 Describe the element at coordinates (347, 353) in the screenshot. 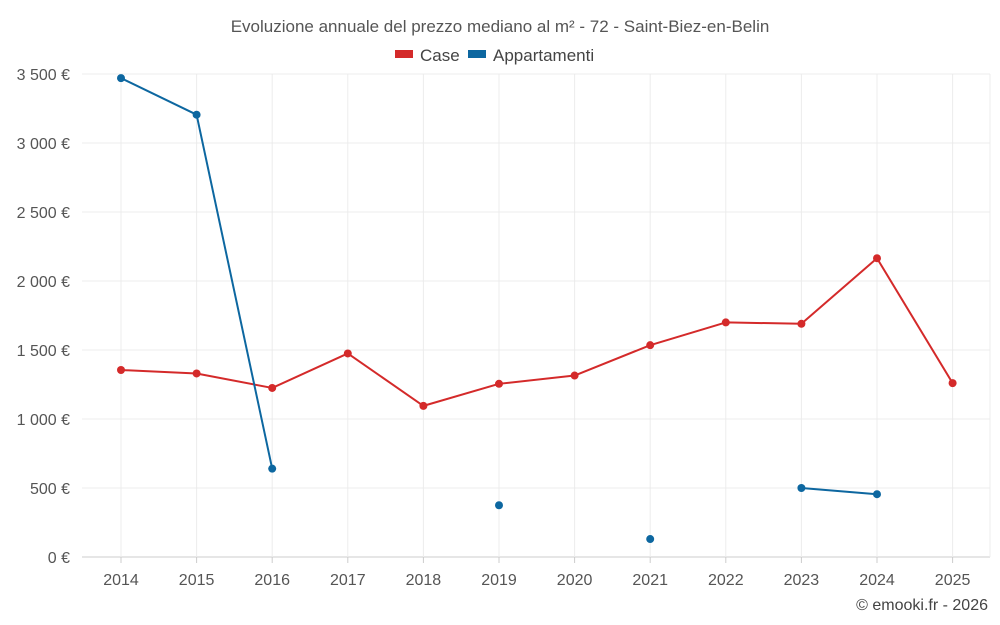

I see `data-point-case-2017` at that location.